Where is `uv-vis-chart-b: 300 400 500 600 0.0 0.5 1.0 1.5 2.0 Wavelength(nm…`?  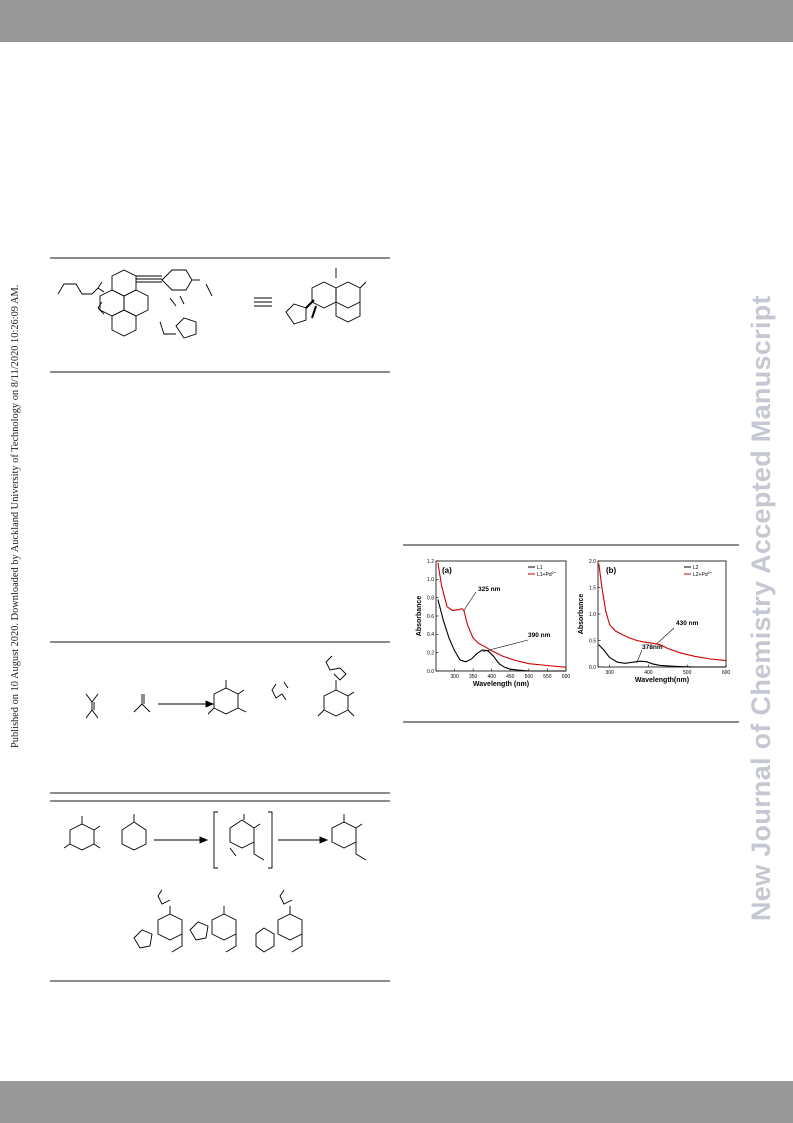
uv-vis-chart-b: 300 400 500 600 0.0 0.5 1.0 1.5 2.0 Wavelength(nm… is located at coordinates (654, 621).